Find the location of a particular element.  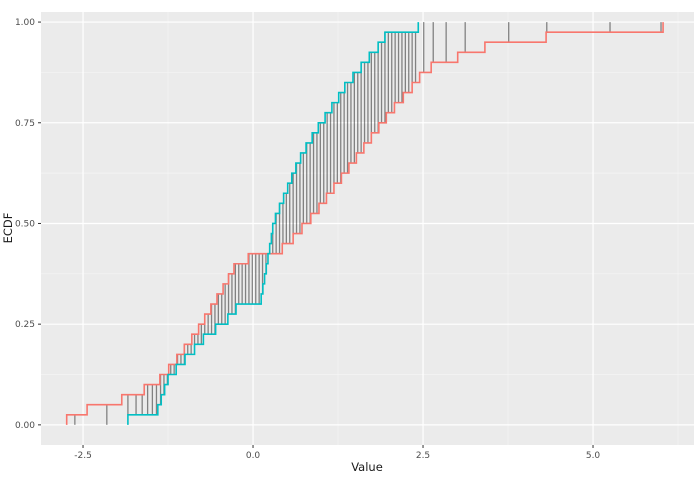

x-axis-title: Value is located at coordinates (367, 467).